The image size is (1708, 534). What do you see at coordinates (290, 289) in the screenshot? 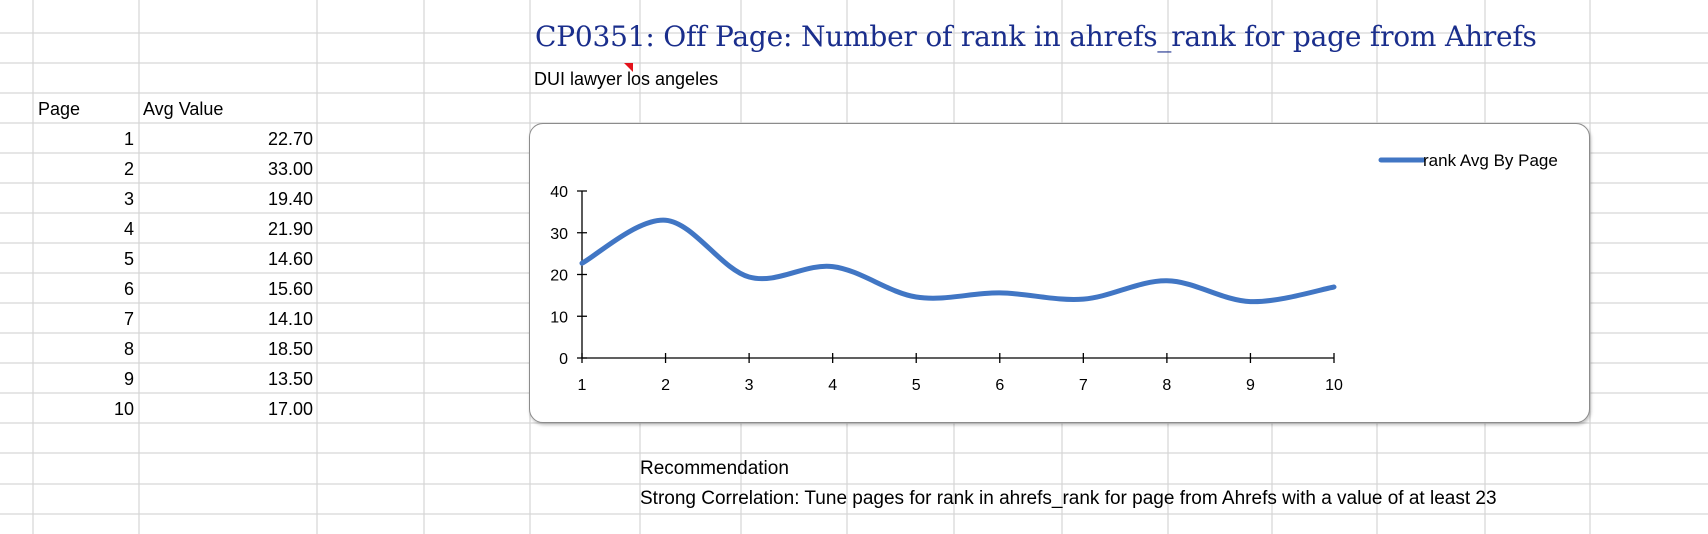
I see `table-cell-avg-value: 15.60` at bounding box center [290, 289].